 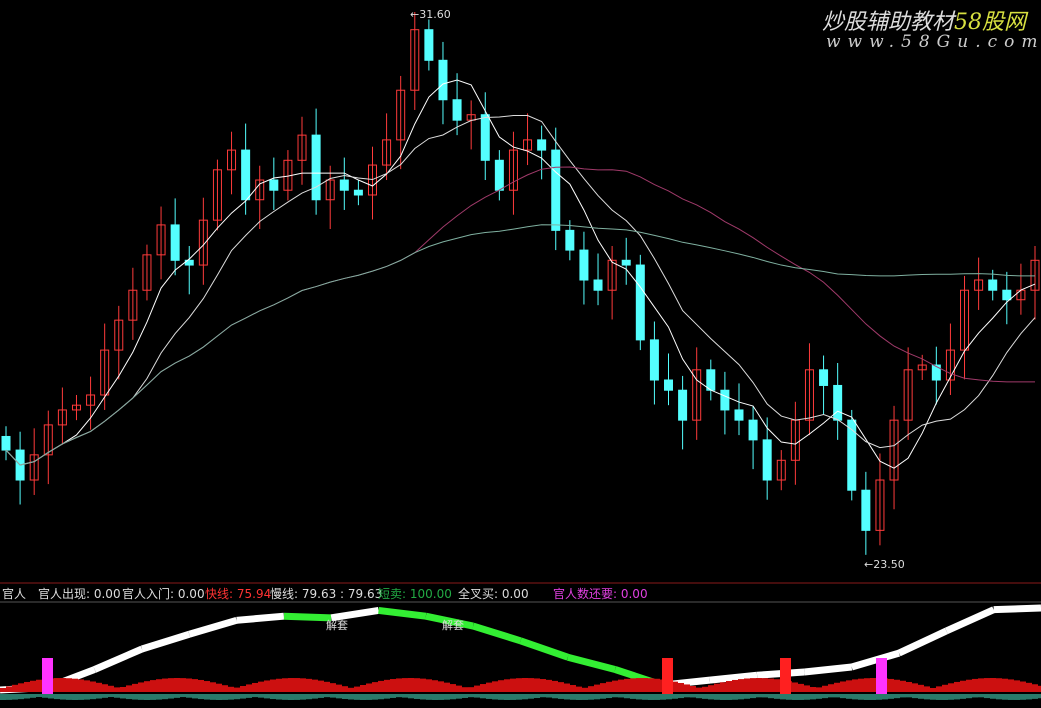 I want to click on high-price-label: ←31.60, so click(x=430, y=14).